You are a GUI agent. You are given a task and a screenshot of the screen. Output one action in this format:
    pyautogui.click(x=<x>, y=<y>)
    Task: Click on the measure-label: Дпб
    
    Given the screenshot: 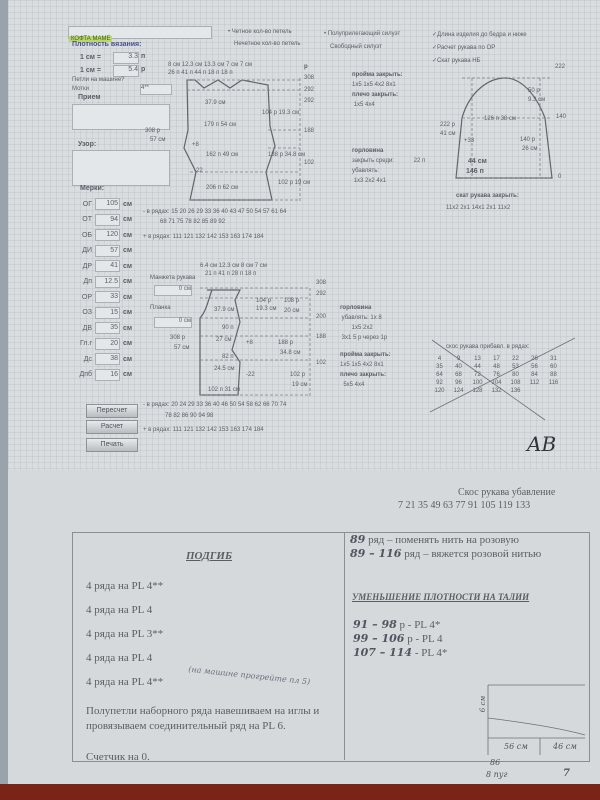 What is the action you would take?
    pyautogui.click(x=85, y=374)
    